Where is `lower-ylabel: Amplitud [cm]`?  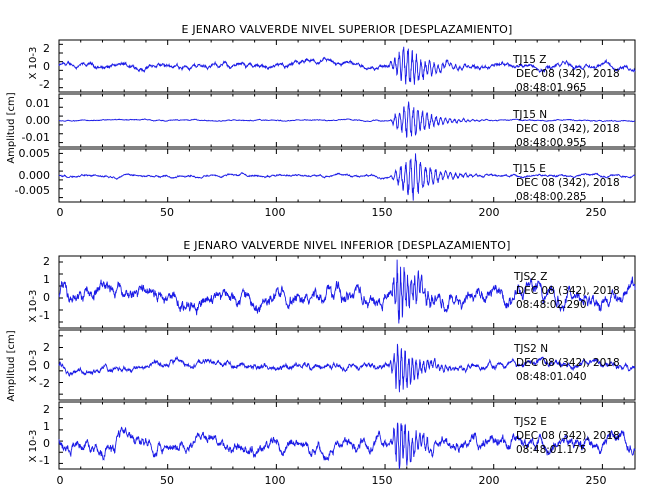 lower-ylabel: Amplitud [cm] is located at coordinates (11, 365).